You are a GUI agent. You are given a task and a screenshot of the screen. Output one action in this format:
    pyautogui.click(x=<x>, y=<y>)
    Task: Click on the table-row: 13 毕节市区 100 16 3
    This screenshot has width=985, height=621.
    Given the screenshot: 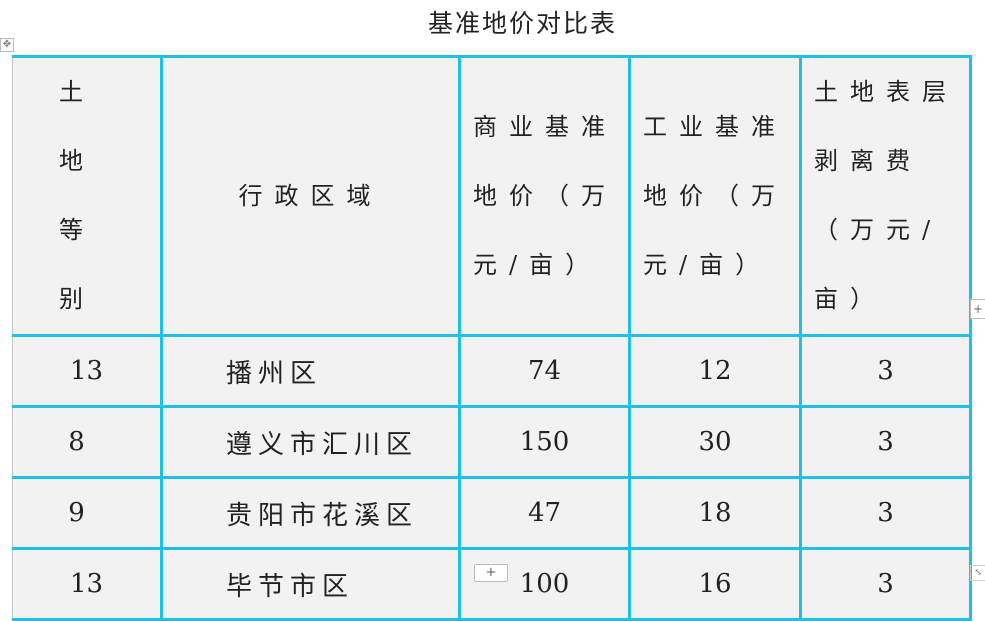 What is the action you would take?
    pyautogui.click(x=492, y=584)
    